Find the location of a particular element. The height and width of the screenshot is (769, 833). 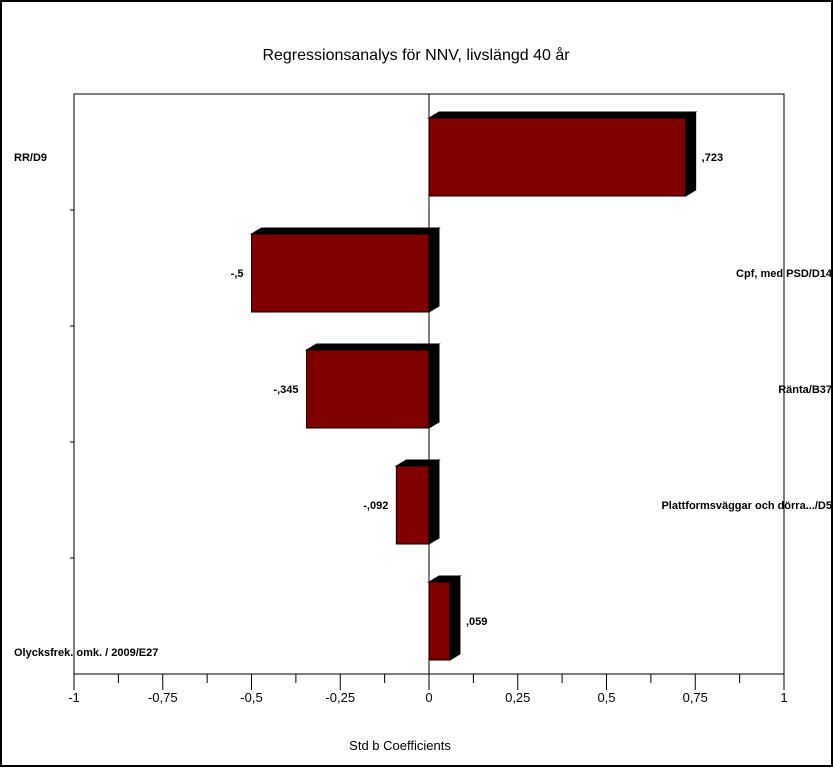

x-tick-label: -0,5 is located at coordinates (251, 697).